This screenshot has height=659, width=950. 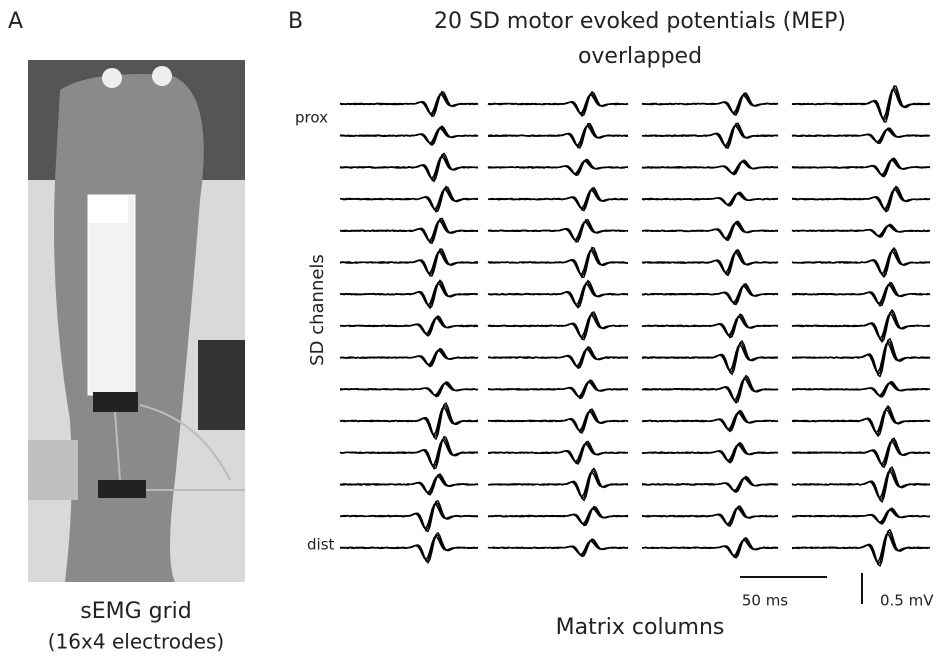 What do you see at coordinates (111, 295) in the screenshot?
I see `grid-strip` at bounding box center [111, 295].